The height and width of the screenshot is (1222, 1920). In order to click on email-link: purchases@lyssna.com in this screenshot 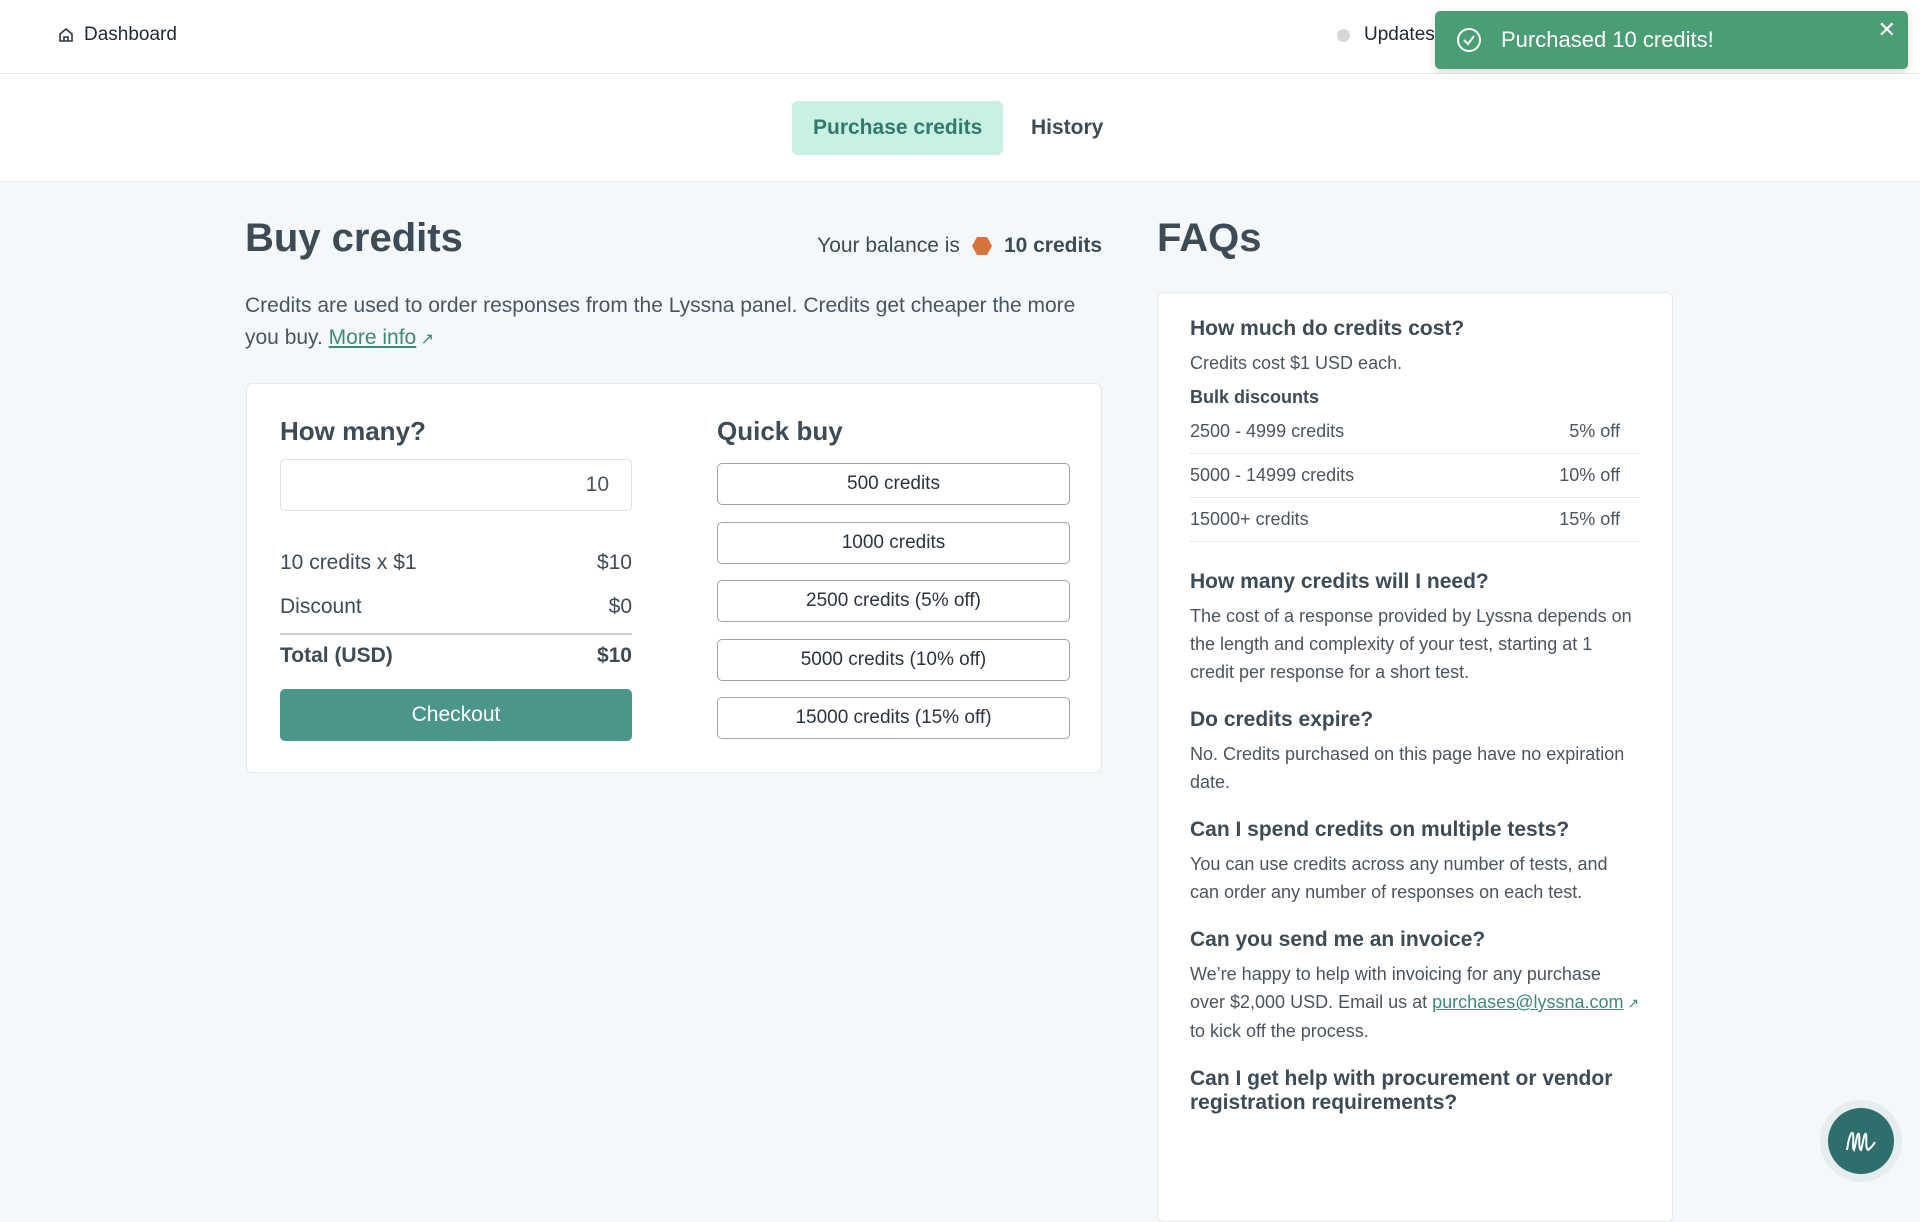, I will do `click(1528, 1002)`.